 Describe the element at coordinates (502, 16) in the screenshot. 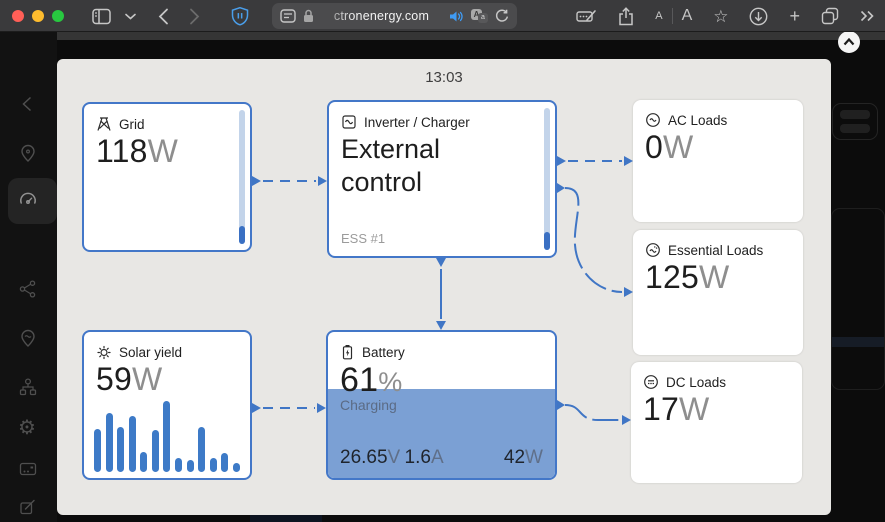

I see `reload-icon` at that location.